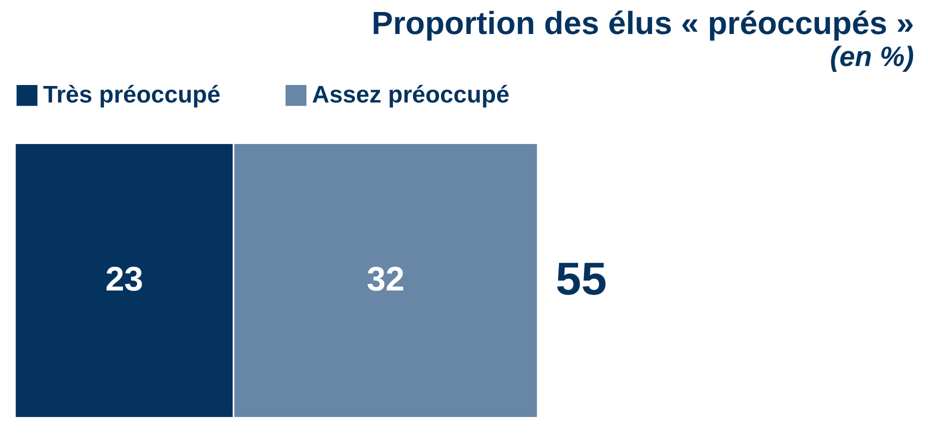 The image size is (928, 433). Describe the element at coordinates (643, 23) in the screenshot. I see `text: Proportion des élus « préoccupés »` at that location.